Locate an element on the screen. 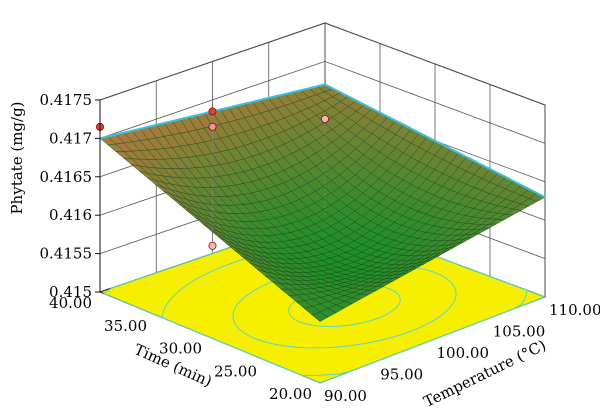 This screenshot has height=408, width=600. y-tick-label: 30.00 is located at coordinates (180, 349).